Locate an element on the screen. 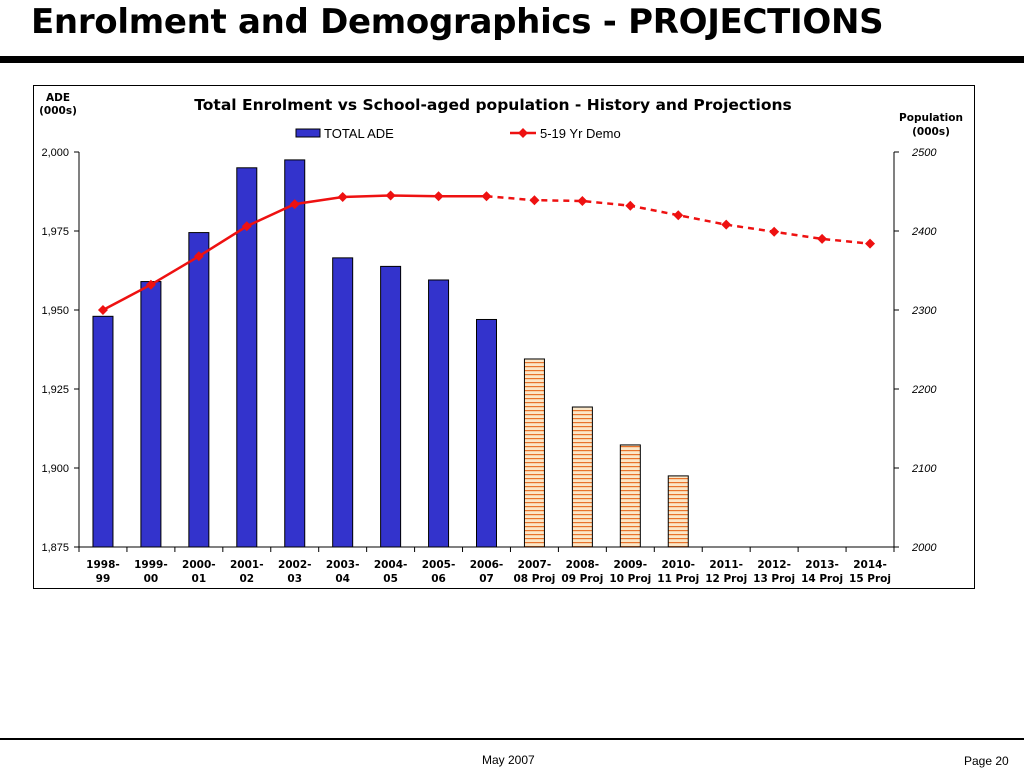 This screenshot has width=1024, height=768. y-right-tick-label: 2200 is located at coordinates (924, 390).